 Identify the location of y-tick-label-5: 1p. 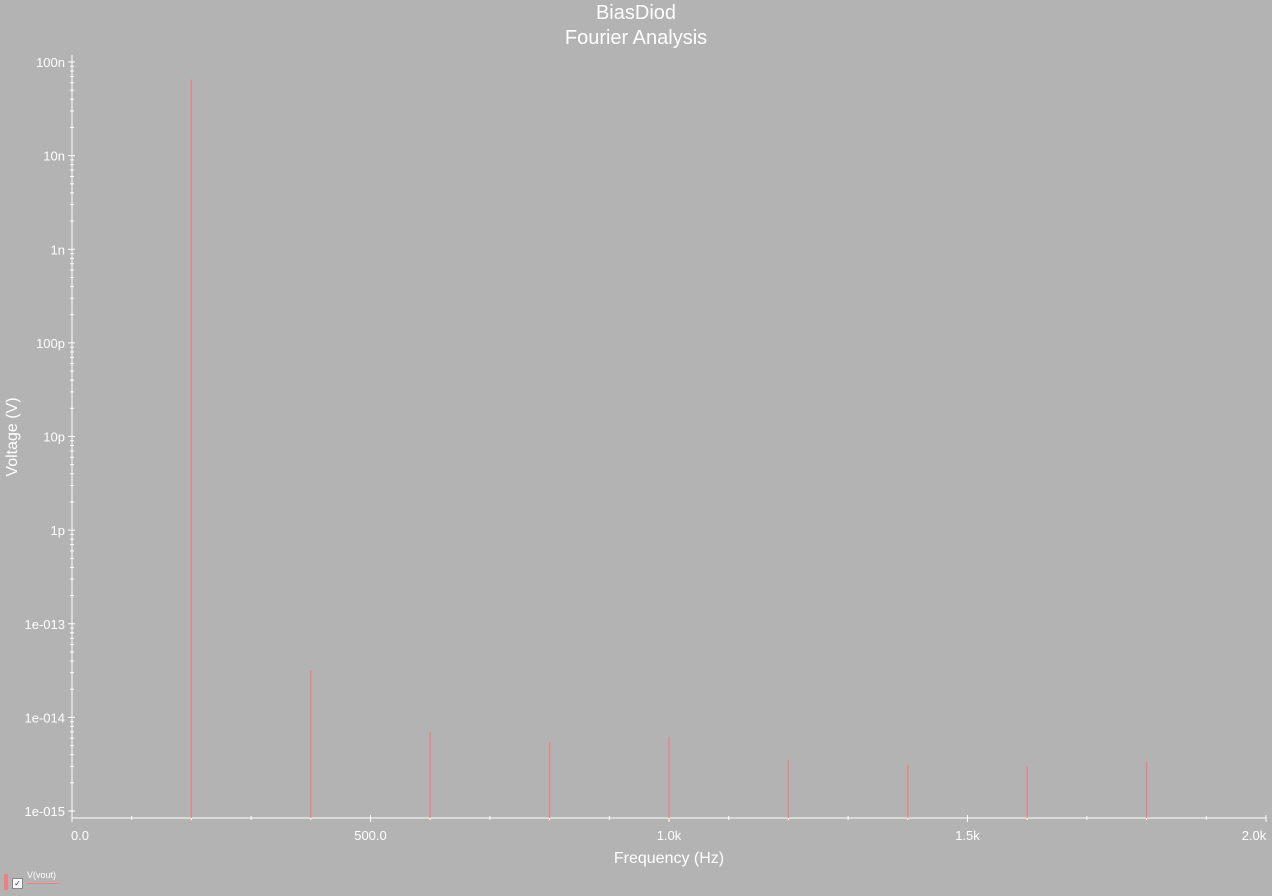
(58, 530).